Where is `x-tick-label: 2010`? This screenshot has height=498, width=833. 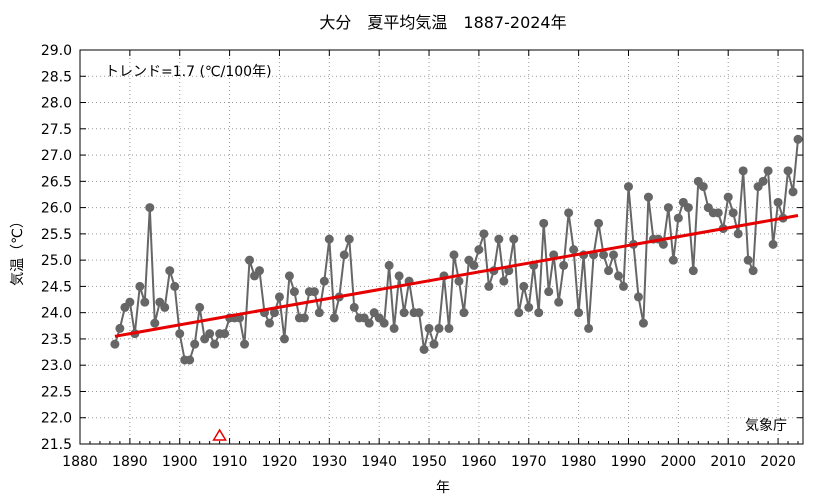
x-tick-label: 2010 is located at coordinates (728, 462).